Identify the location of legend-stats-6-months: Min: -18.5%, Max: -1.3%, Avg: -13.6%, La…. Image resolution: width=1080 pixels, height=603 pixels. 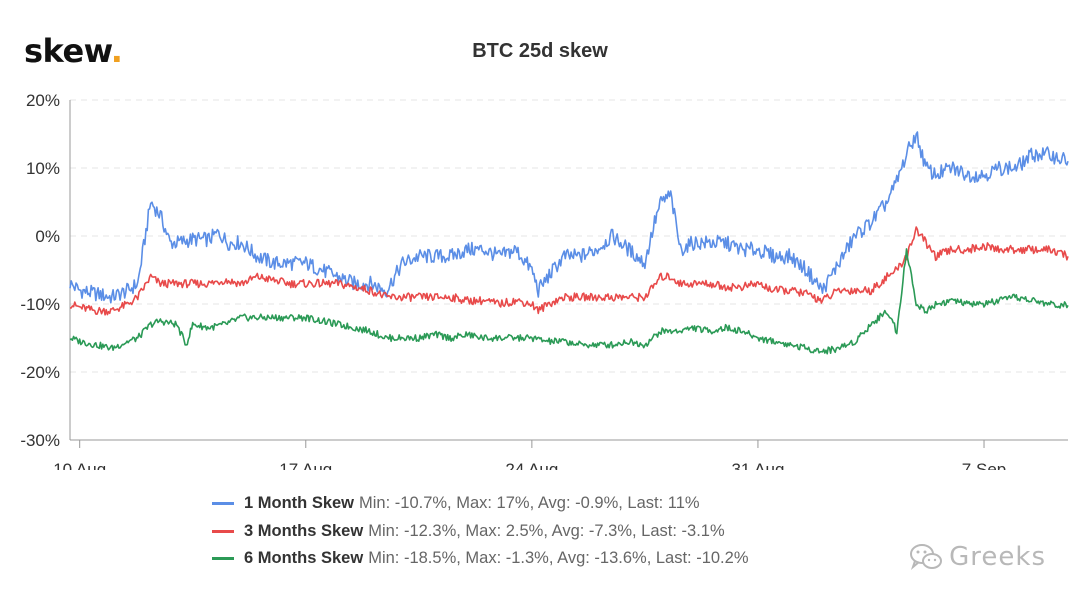
(558, 558).